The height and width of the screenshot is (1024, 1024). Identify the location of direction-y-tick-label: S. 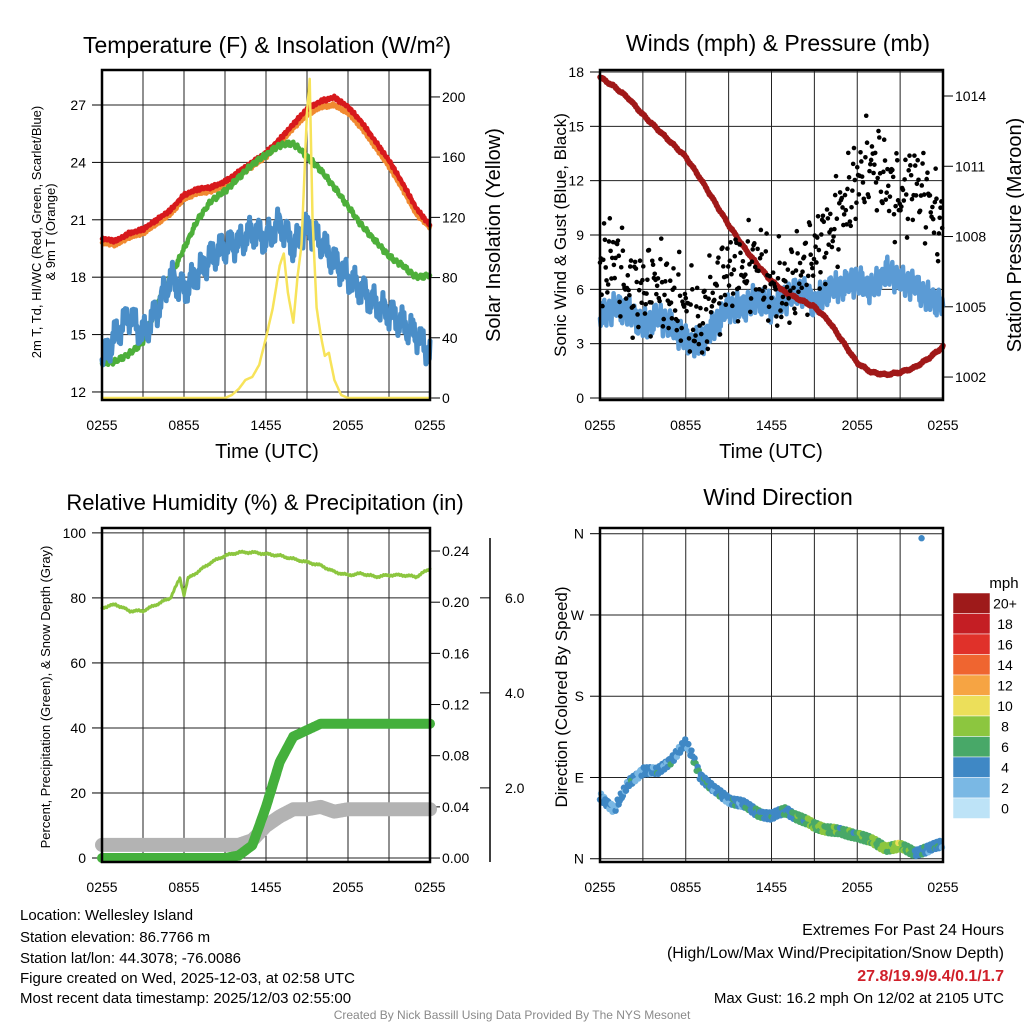
(579, 696).